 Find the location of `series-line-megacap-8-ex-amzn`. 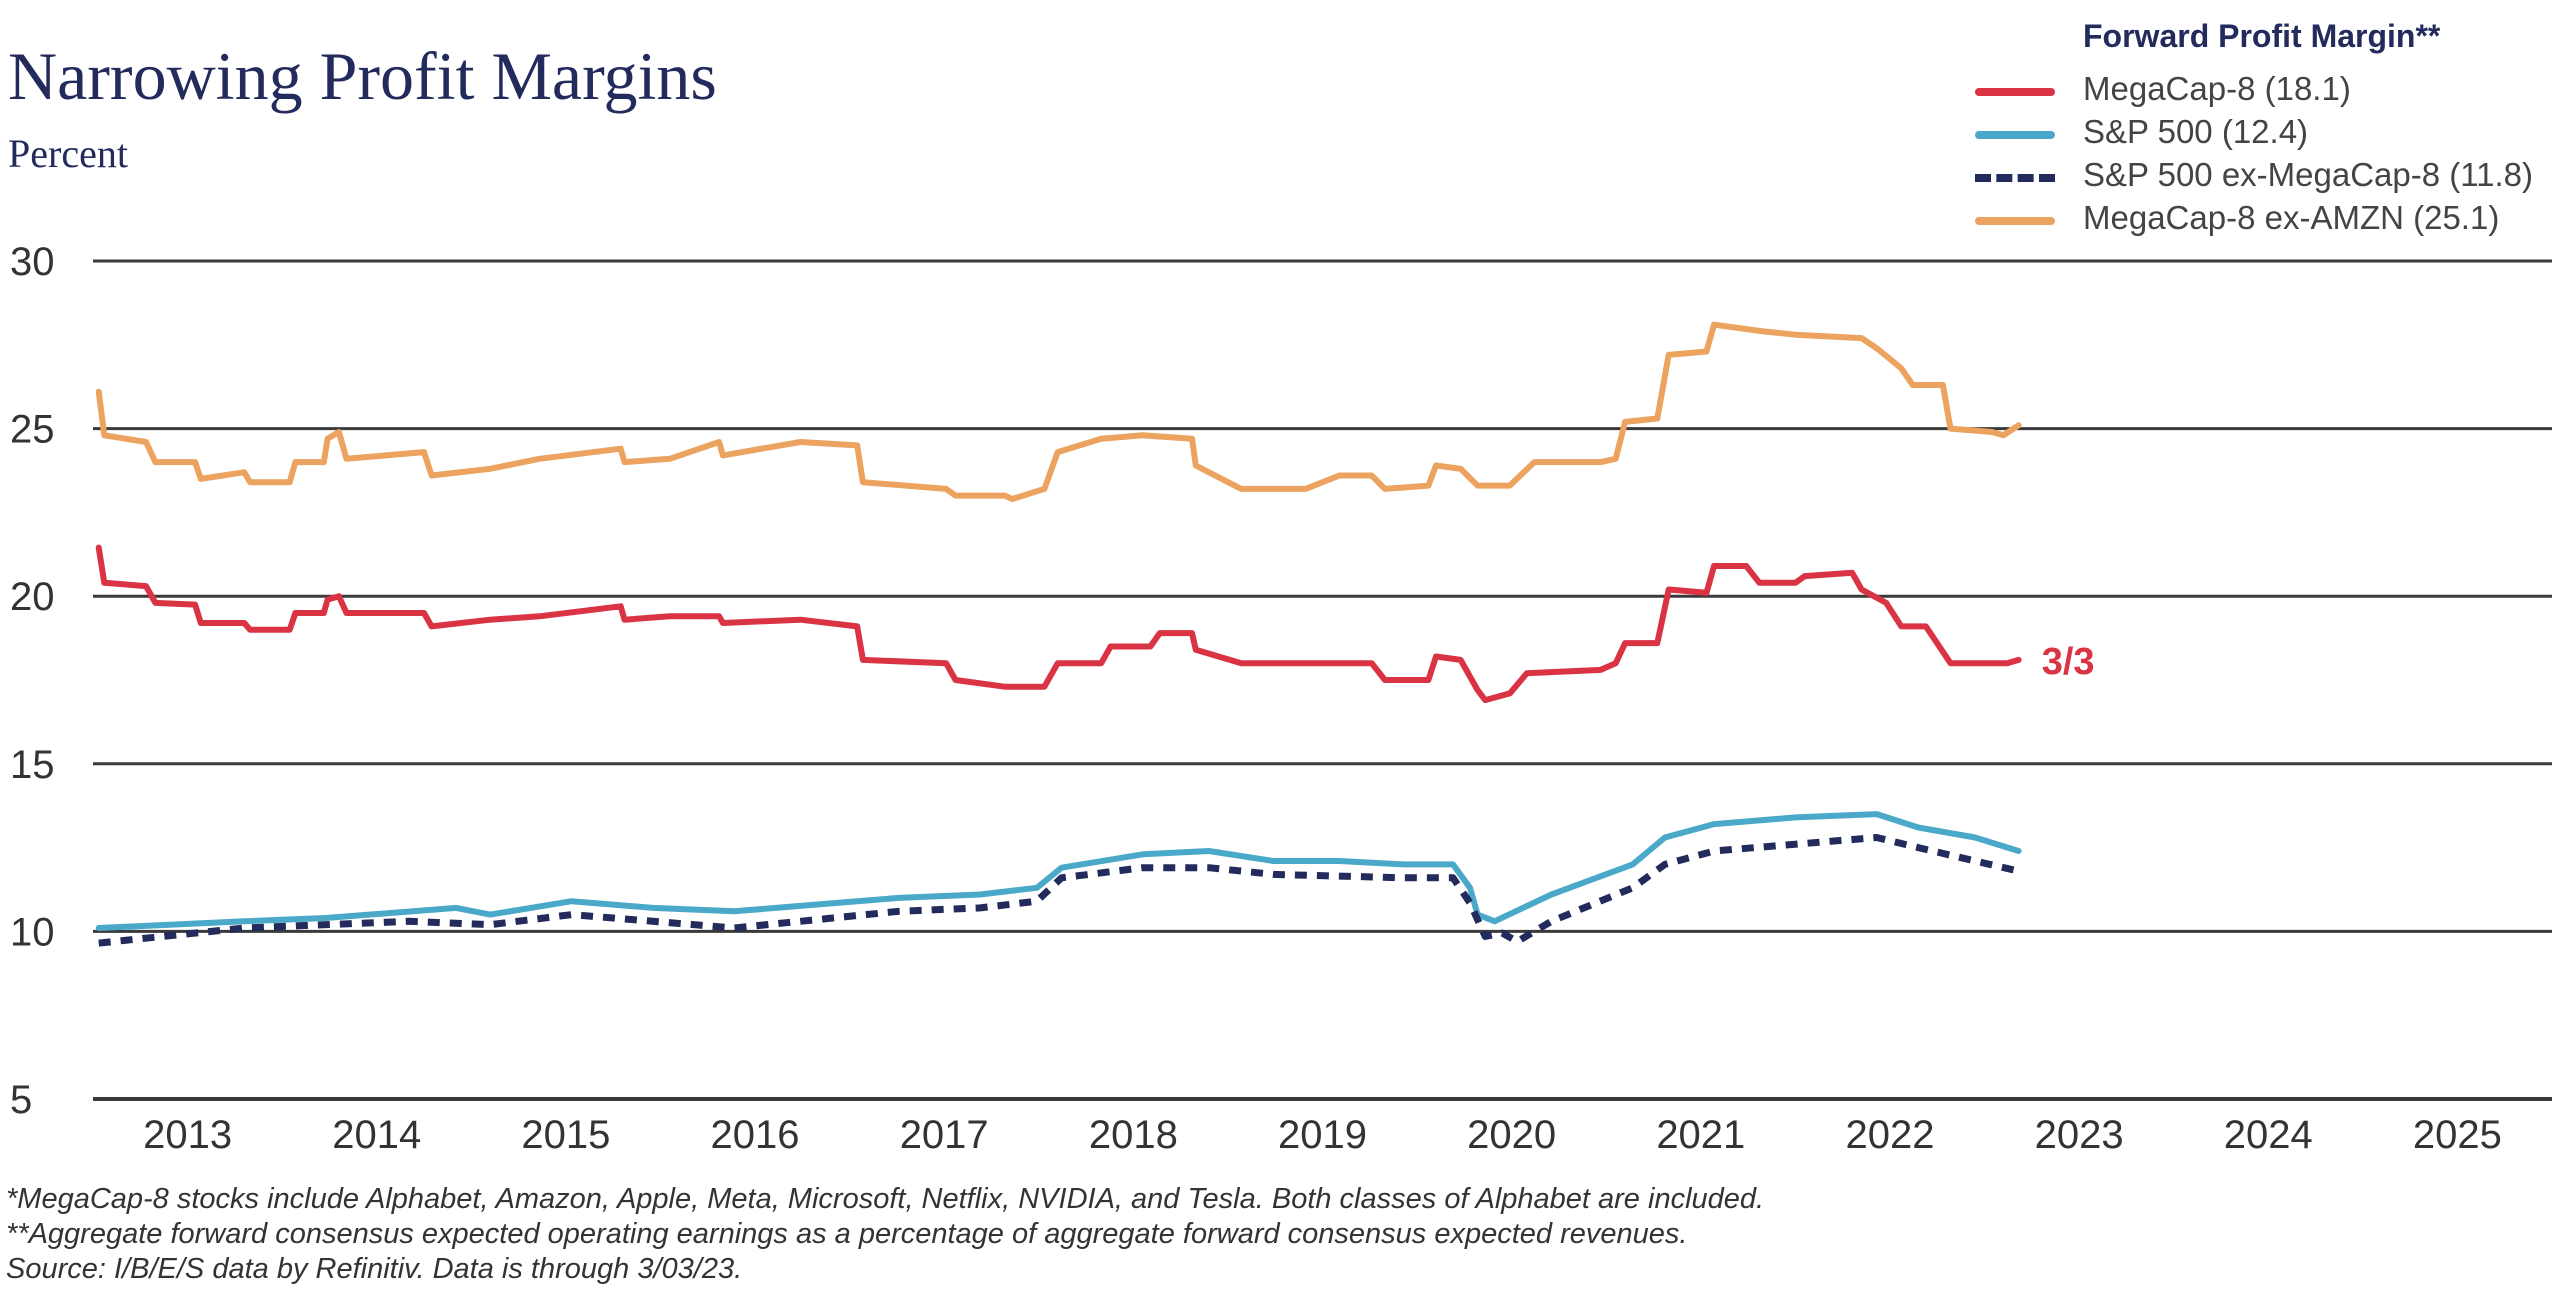

series-line-megacap-8-ex-amzn is located at coordinates (1058, 411).